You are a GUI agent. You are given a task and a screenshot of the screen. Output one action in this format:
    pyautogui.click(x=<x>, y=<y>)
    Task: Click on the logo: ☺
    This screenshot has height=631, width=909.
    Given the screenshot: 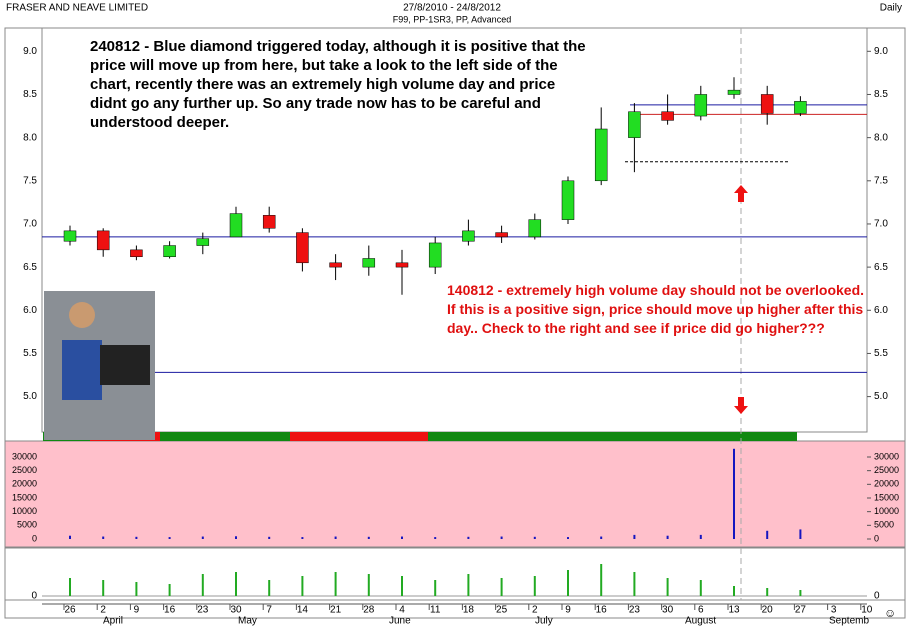 What is the action you would take?
    pyautogui.click(x=890, y=613)
    